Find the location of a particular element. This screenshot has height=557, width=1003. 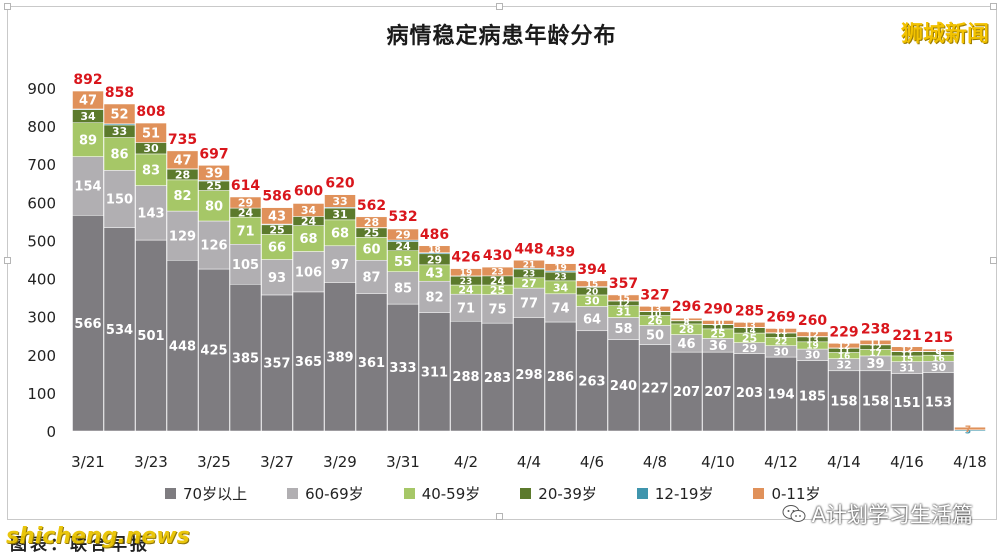

x-tick-label: 3/31 is located at coordinates (403, 462).